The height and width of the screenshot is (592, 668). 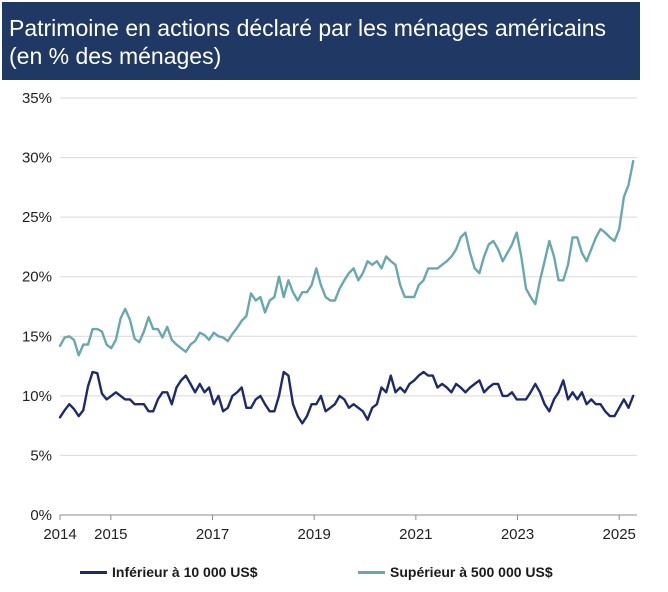 What do you see at coordinates (41, 515) in the screenshot?
I see `y-tick-label: 0%` at bounding box center [41, 515].